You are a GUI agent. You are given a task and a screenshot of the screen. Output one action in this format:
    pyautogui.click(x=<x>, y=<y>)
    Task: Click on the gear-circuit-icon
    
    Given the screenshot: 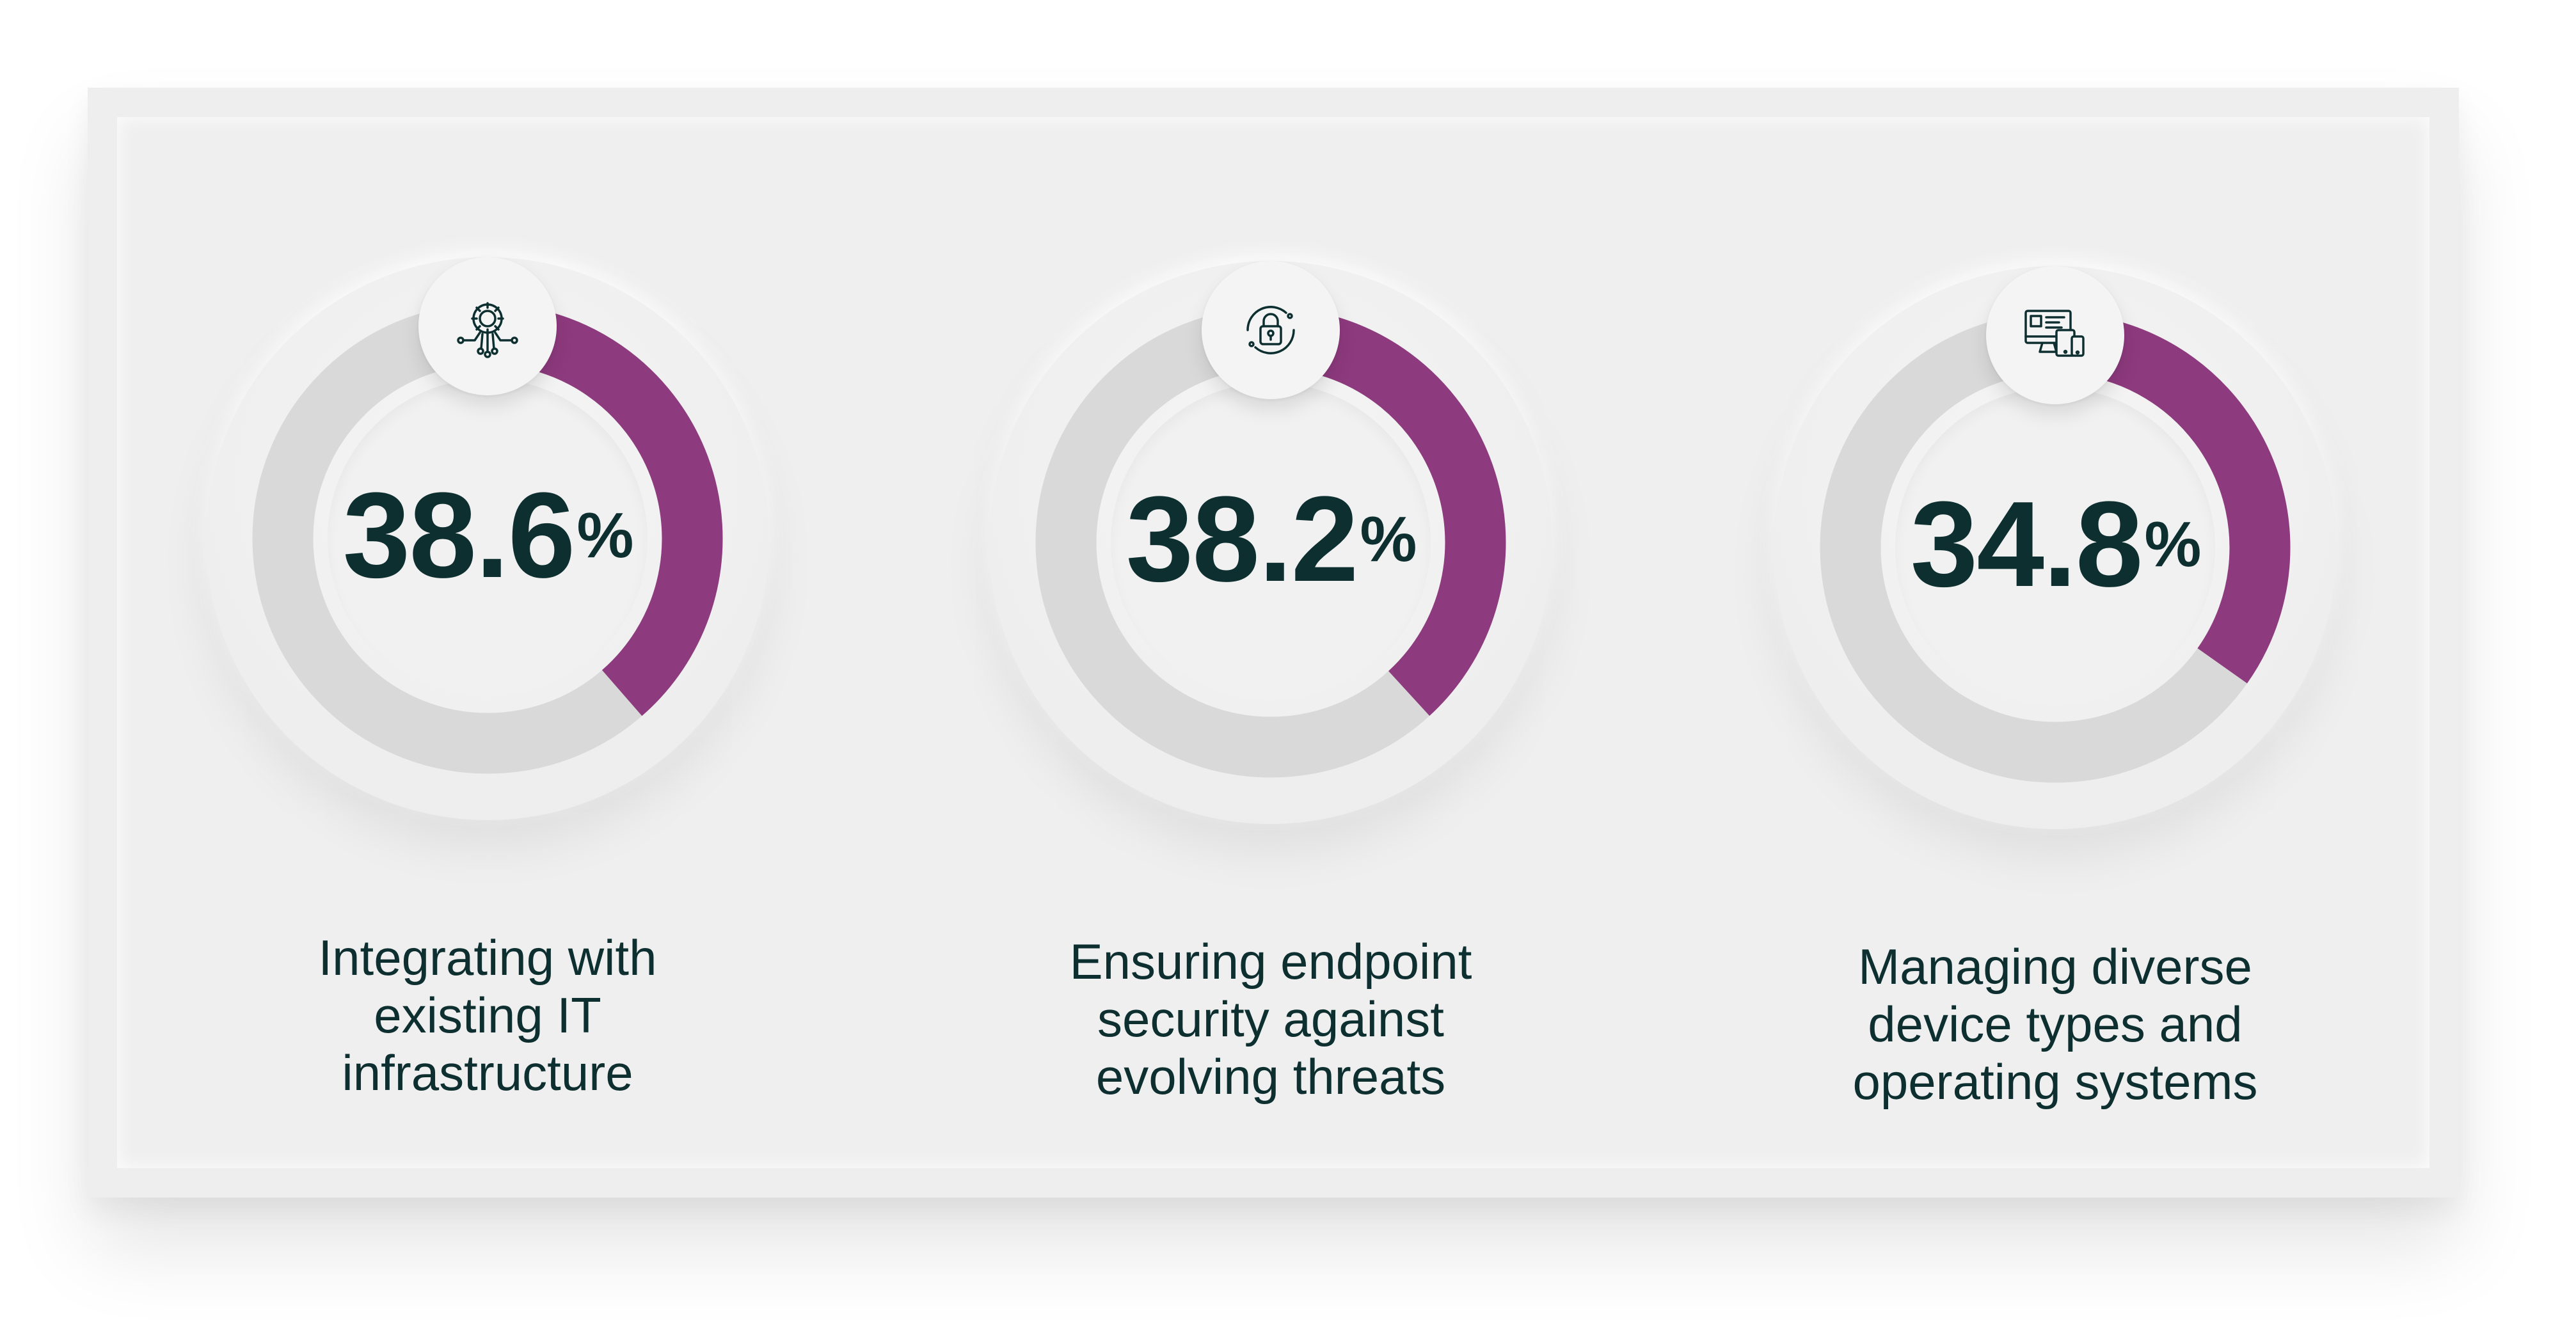 What is the action you would take?
    pyautogui.click(x=488, y=330)
    